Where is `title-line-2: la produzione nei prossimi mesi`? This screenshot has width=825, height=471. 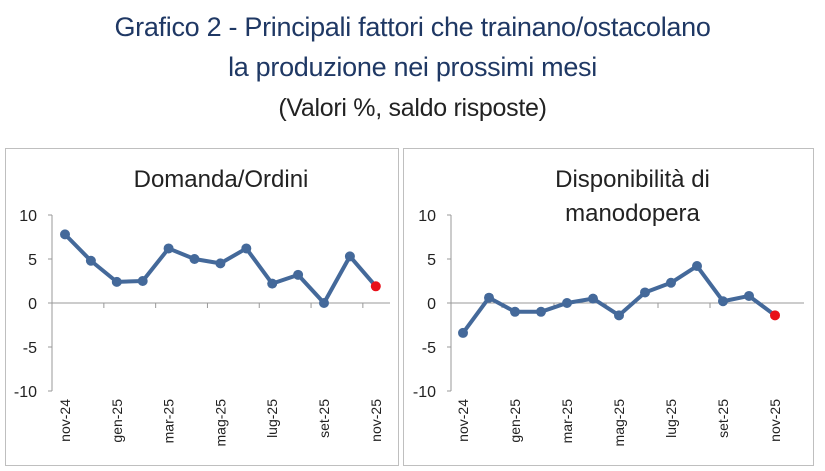 title-line-2: la produzione nei prossimi mesi is located at coordinates (412, 67).